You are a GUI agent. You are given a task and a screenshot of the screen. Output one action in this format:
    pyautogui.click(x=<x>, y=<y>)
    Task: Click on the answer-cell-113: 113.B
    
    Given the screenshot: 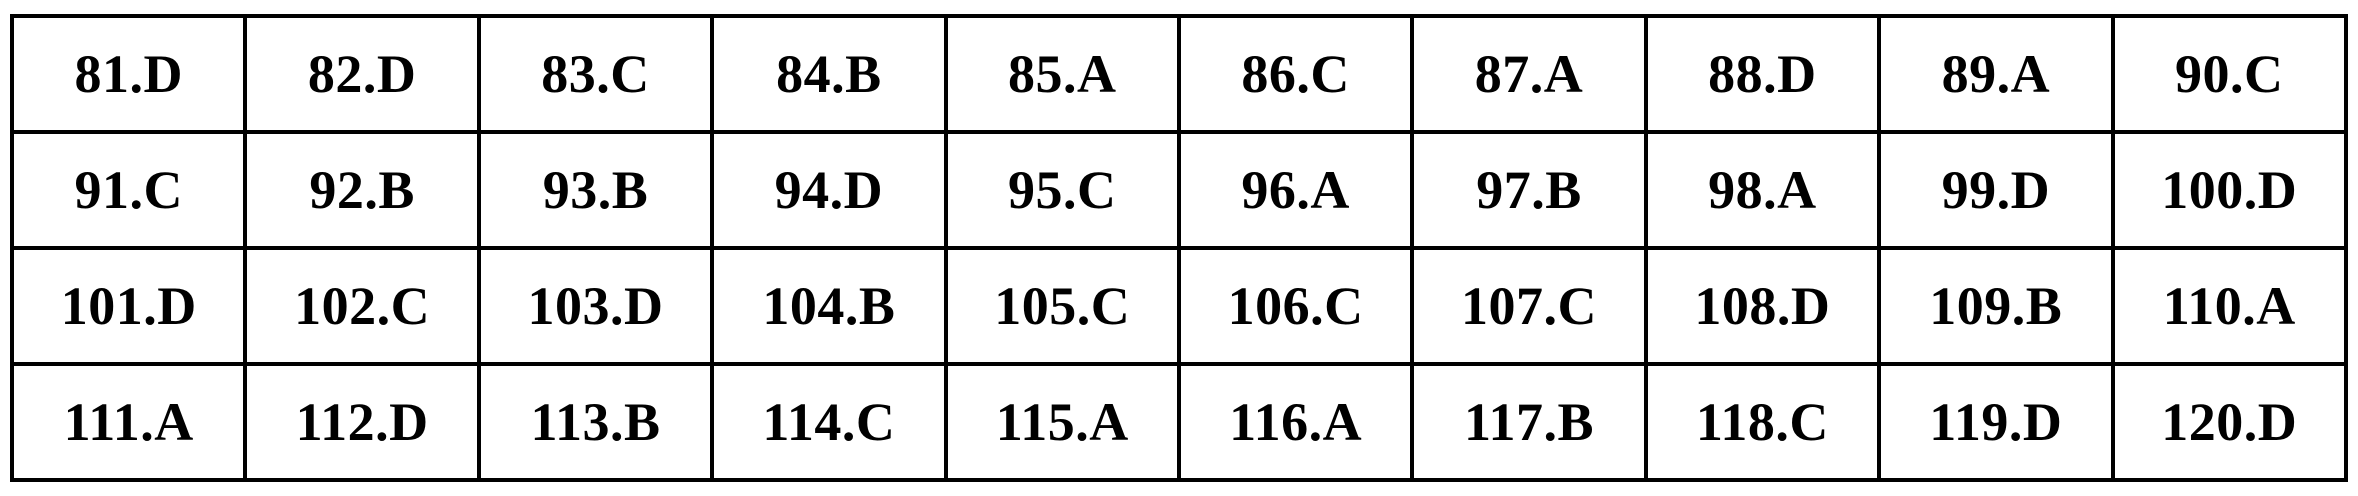 What is the action you would take?
    pyautogui.click(x=595, y=422)
    